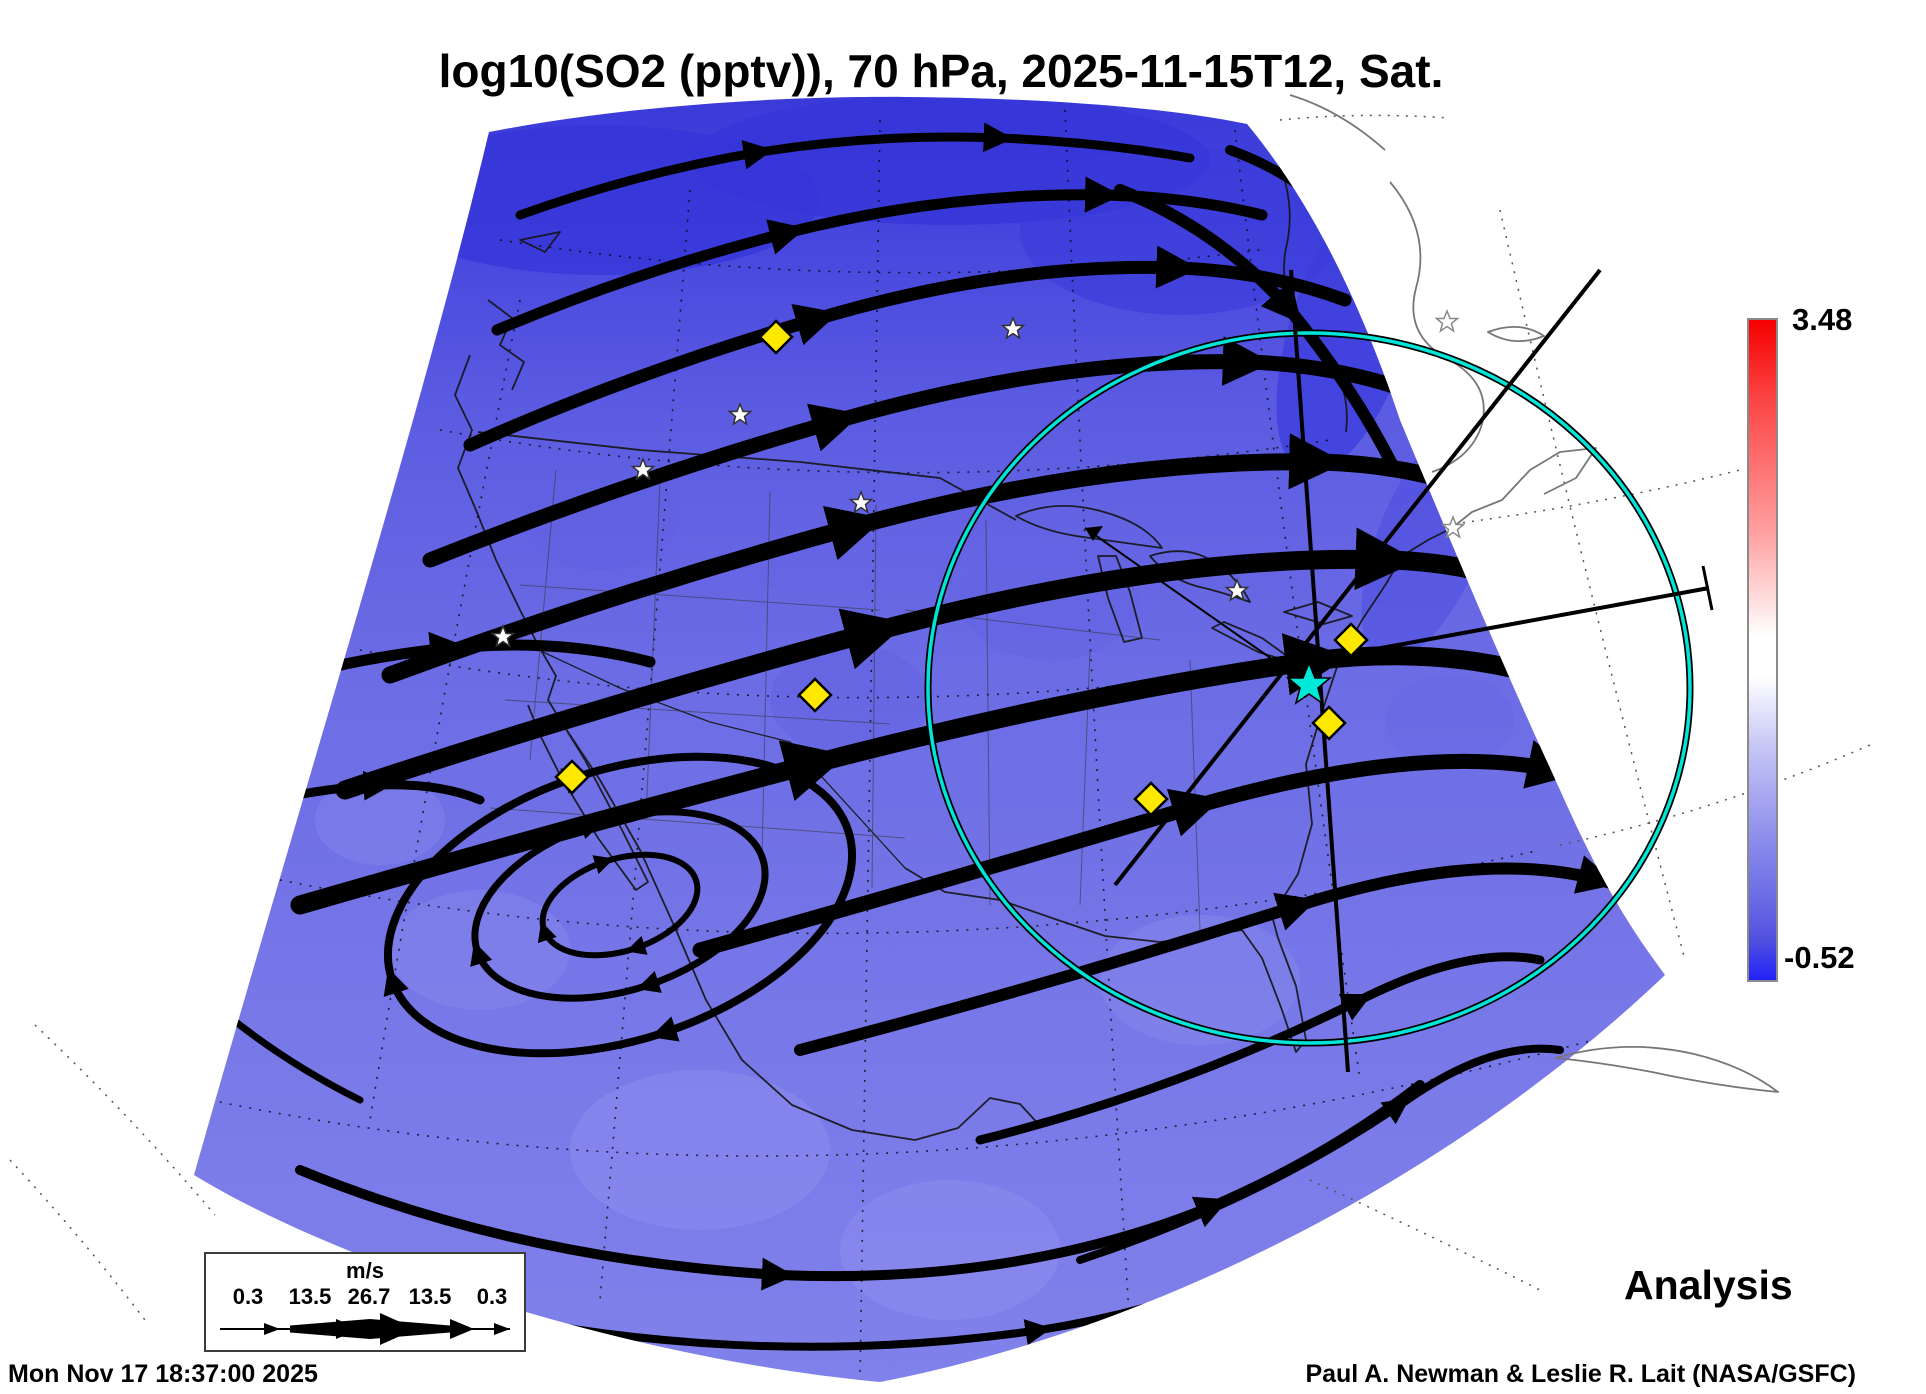 The image size is (1926, 1394). I want to click on trajectory-line, so click(1197, 606).